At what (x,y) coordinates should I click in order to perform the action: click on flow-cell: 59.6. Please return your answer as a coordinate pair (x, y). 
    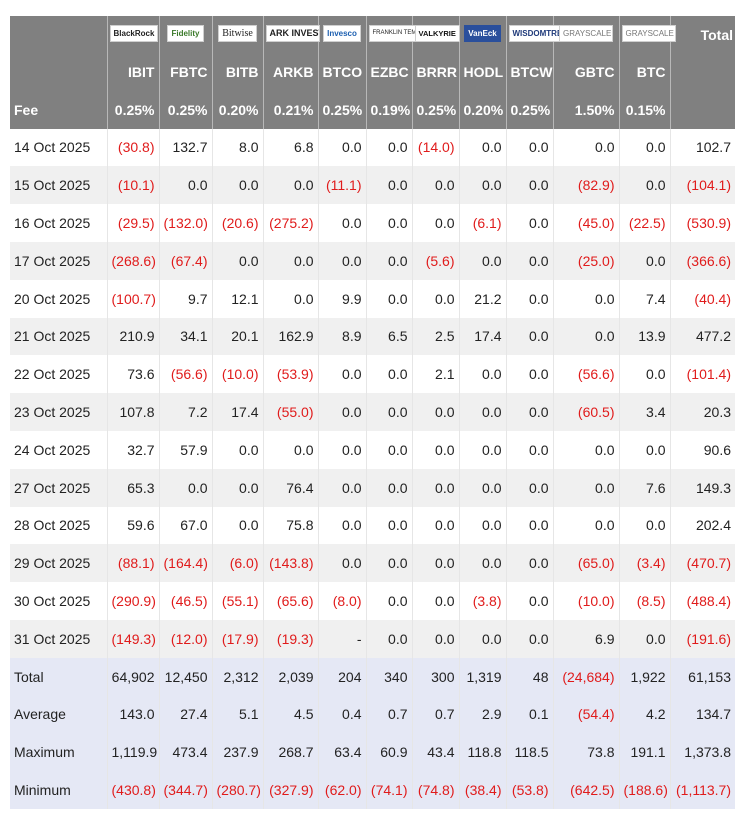
    Looking at the image, I should click on (132, 525).